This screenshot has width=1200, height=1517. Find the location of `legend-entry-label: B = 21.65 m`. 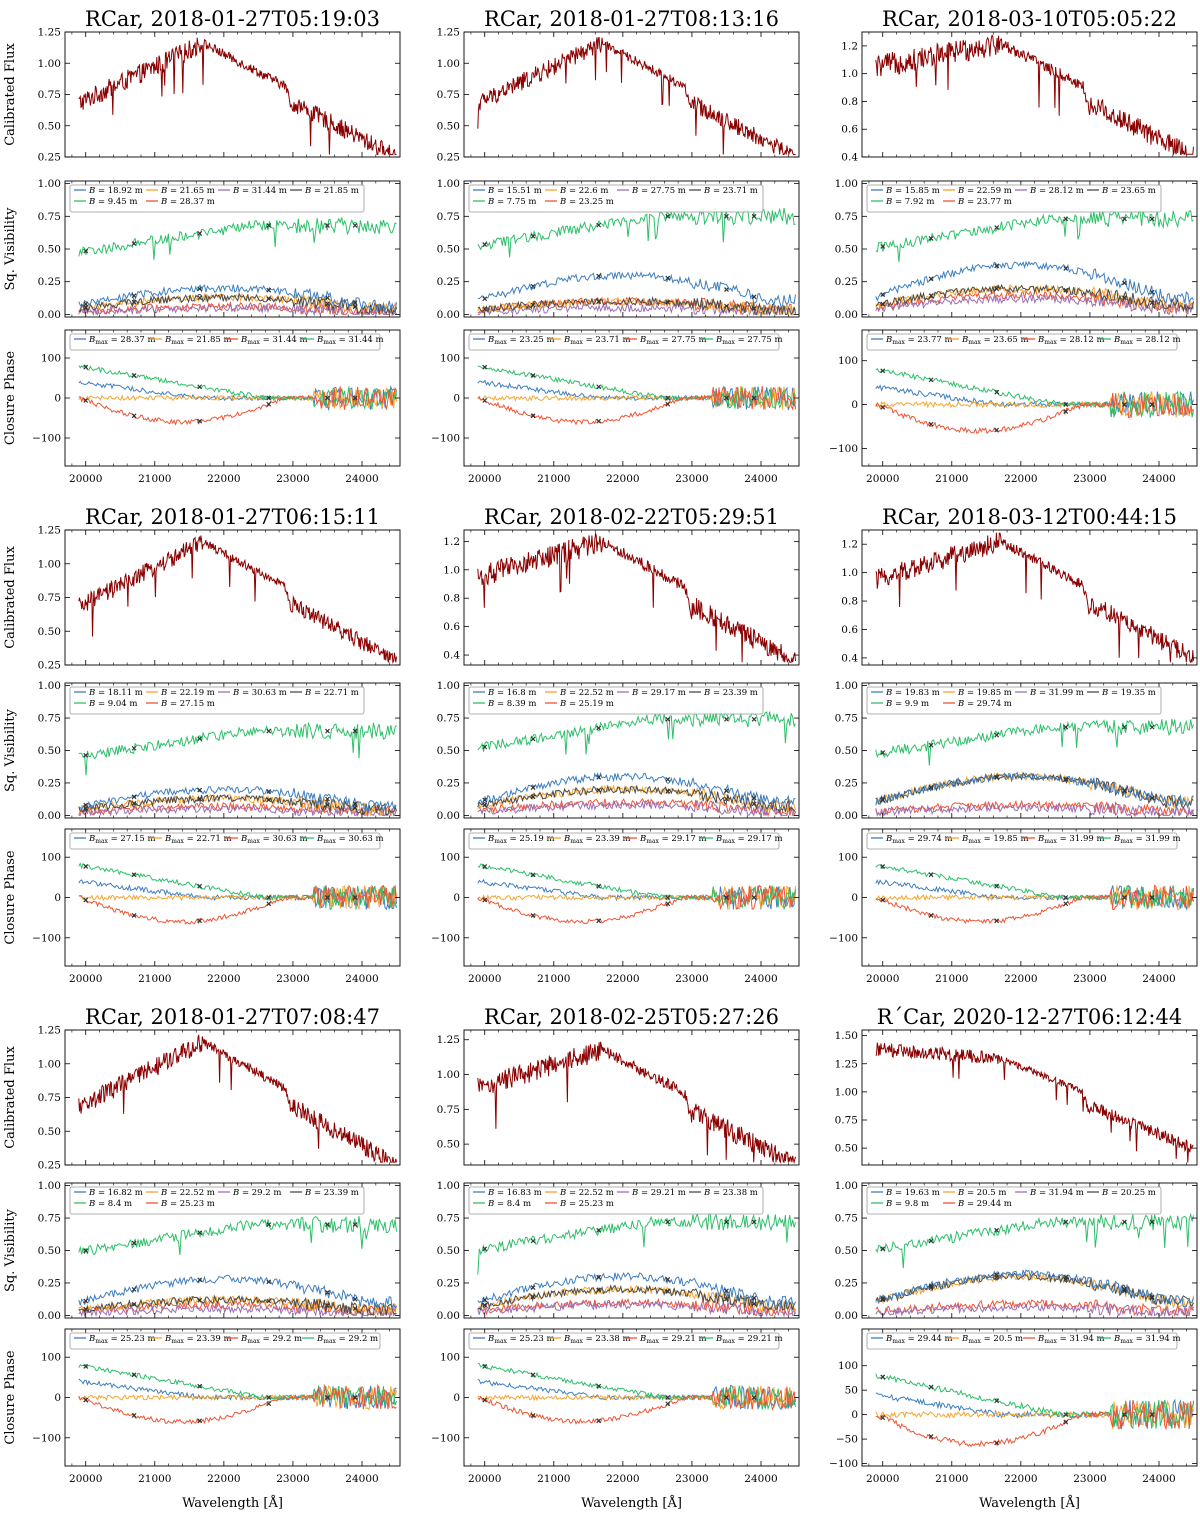

legend-entry-label: B = 21.65 m is located at coordinates (187, 191).